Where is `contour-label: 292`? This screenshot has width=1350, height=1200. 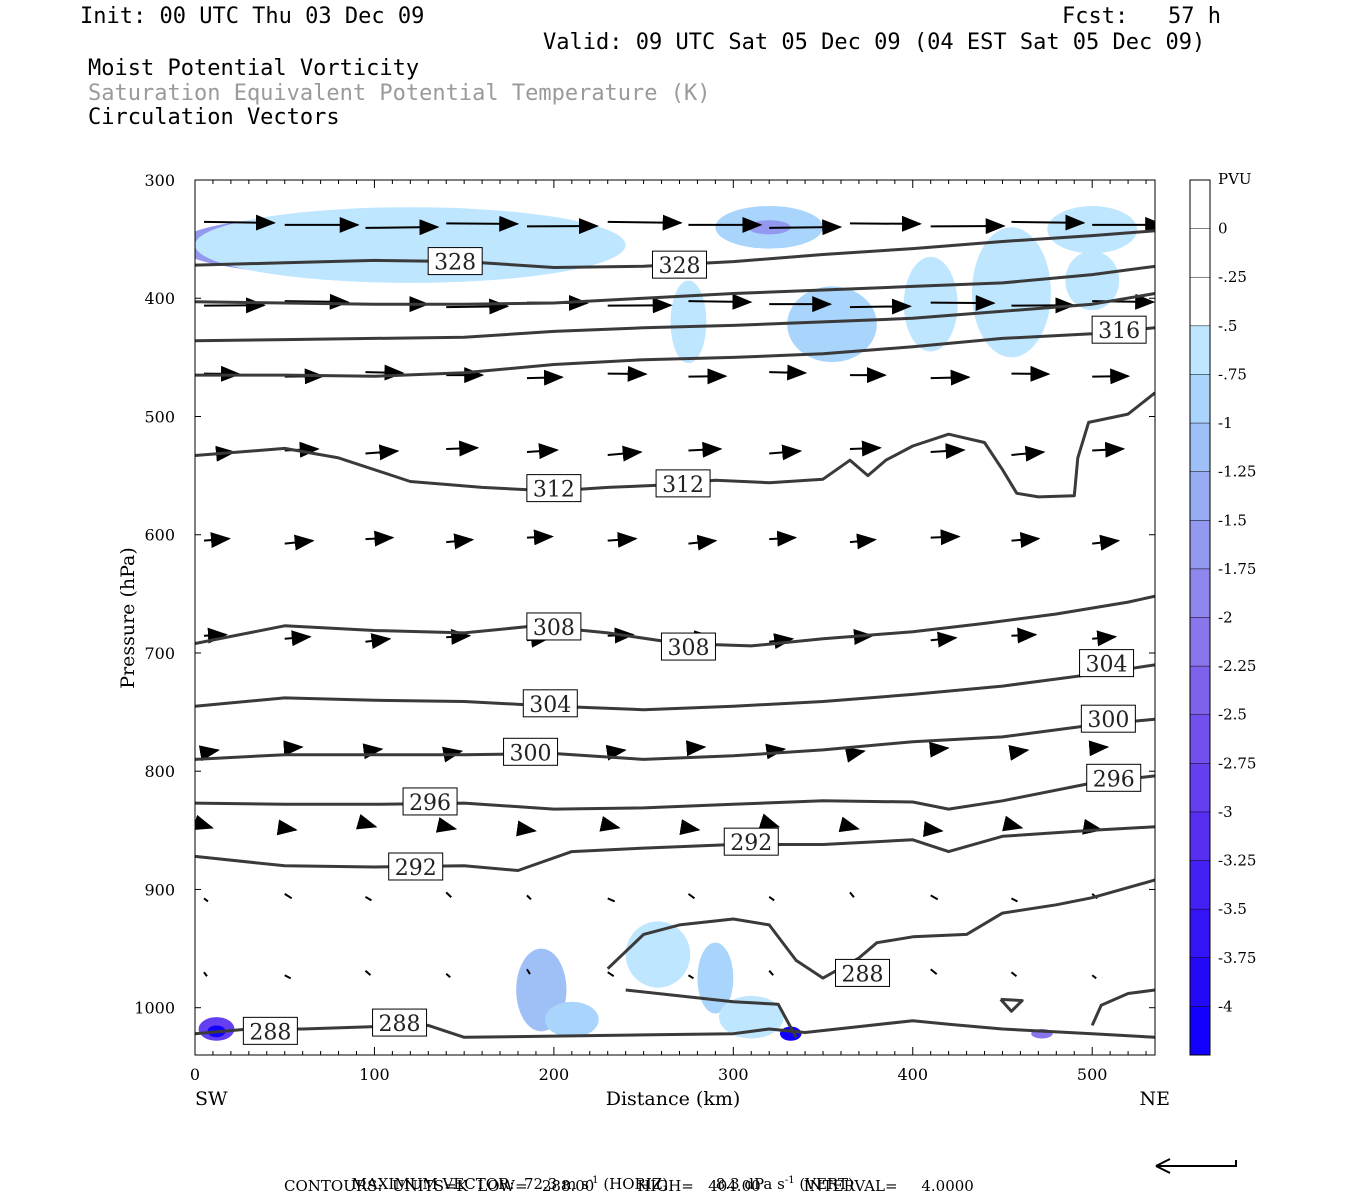
contour-label: 292 is located at coordinates (416, 868).